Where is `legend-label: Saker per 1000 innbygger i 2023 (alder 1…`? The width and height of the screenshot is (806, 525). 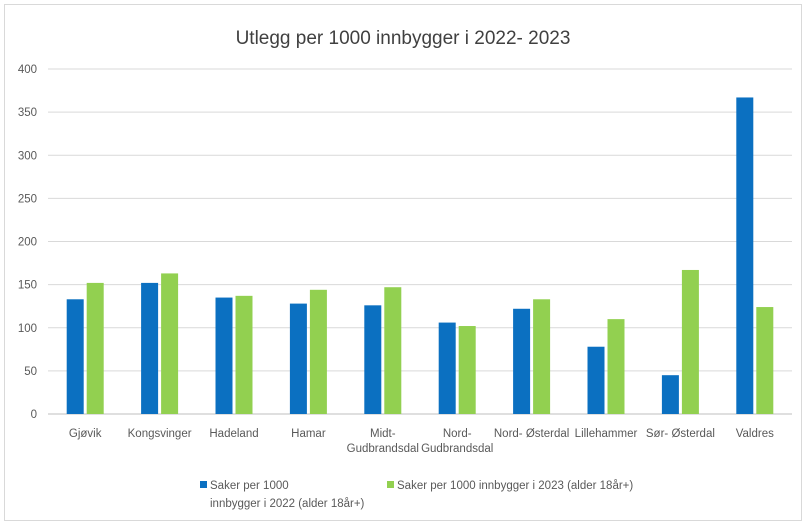 legend-label: Saker per 1000 innbygger i 2023 (alder 1… is located at coordinates (515, 486).